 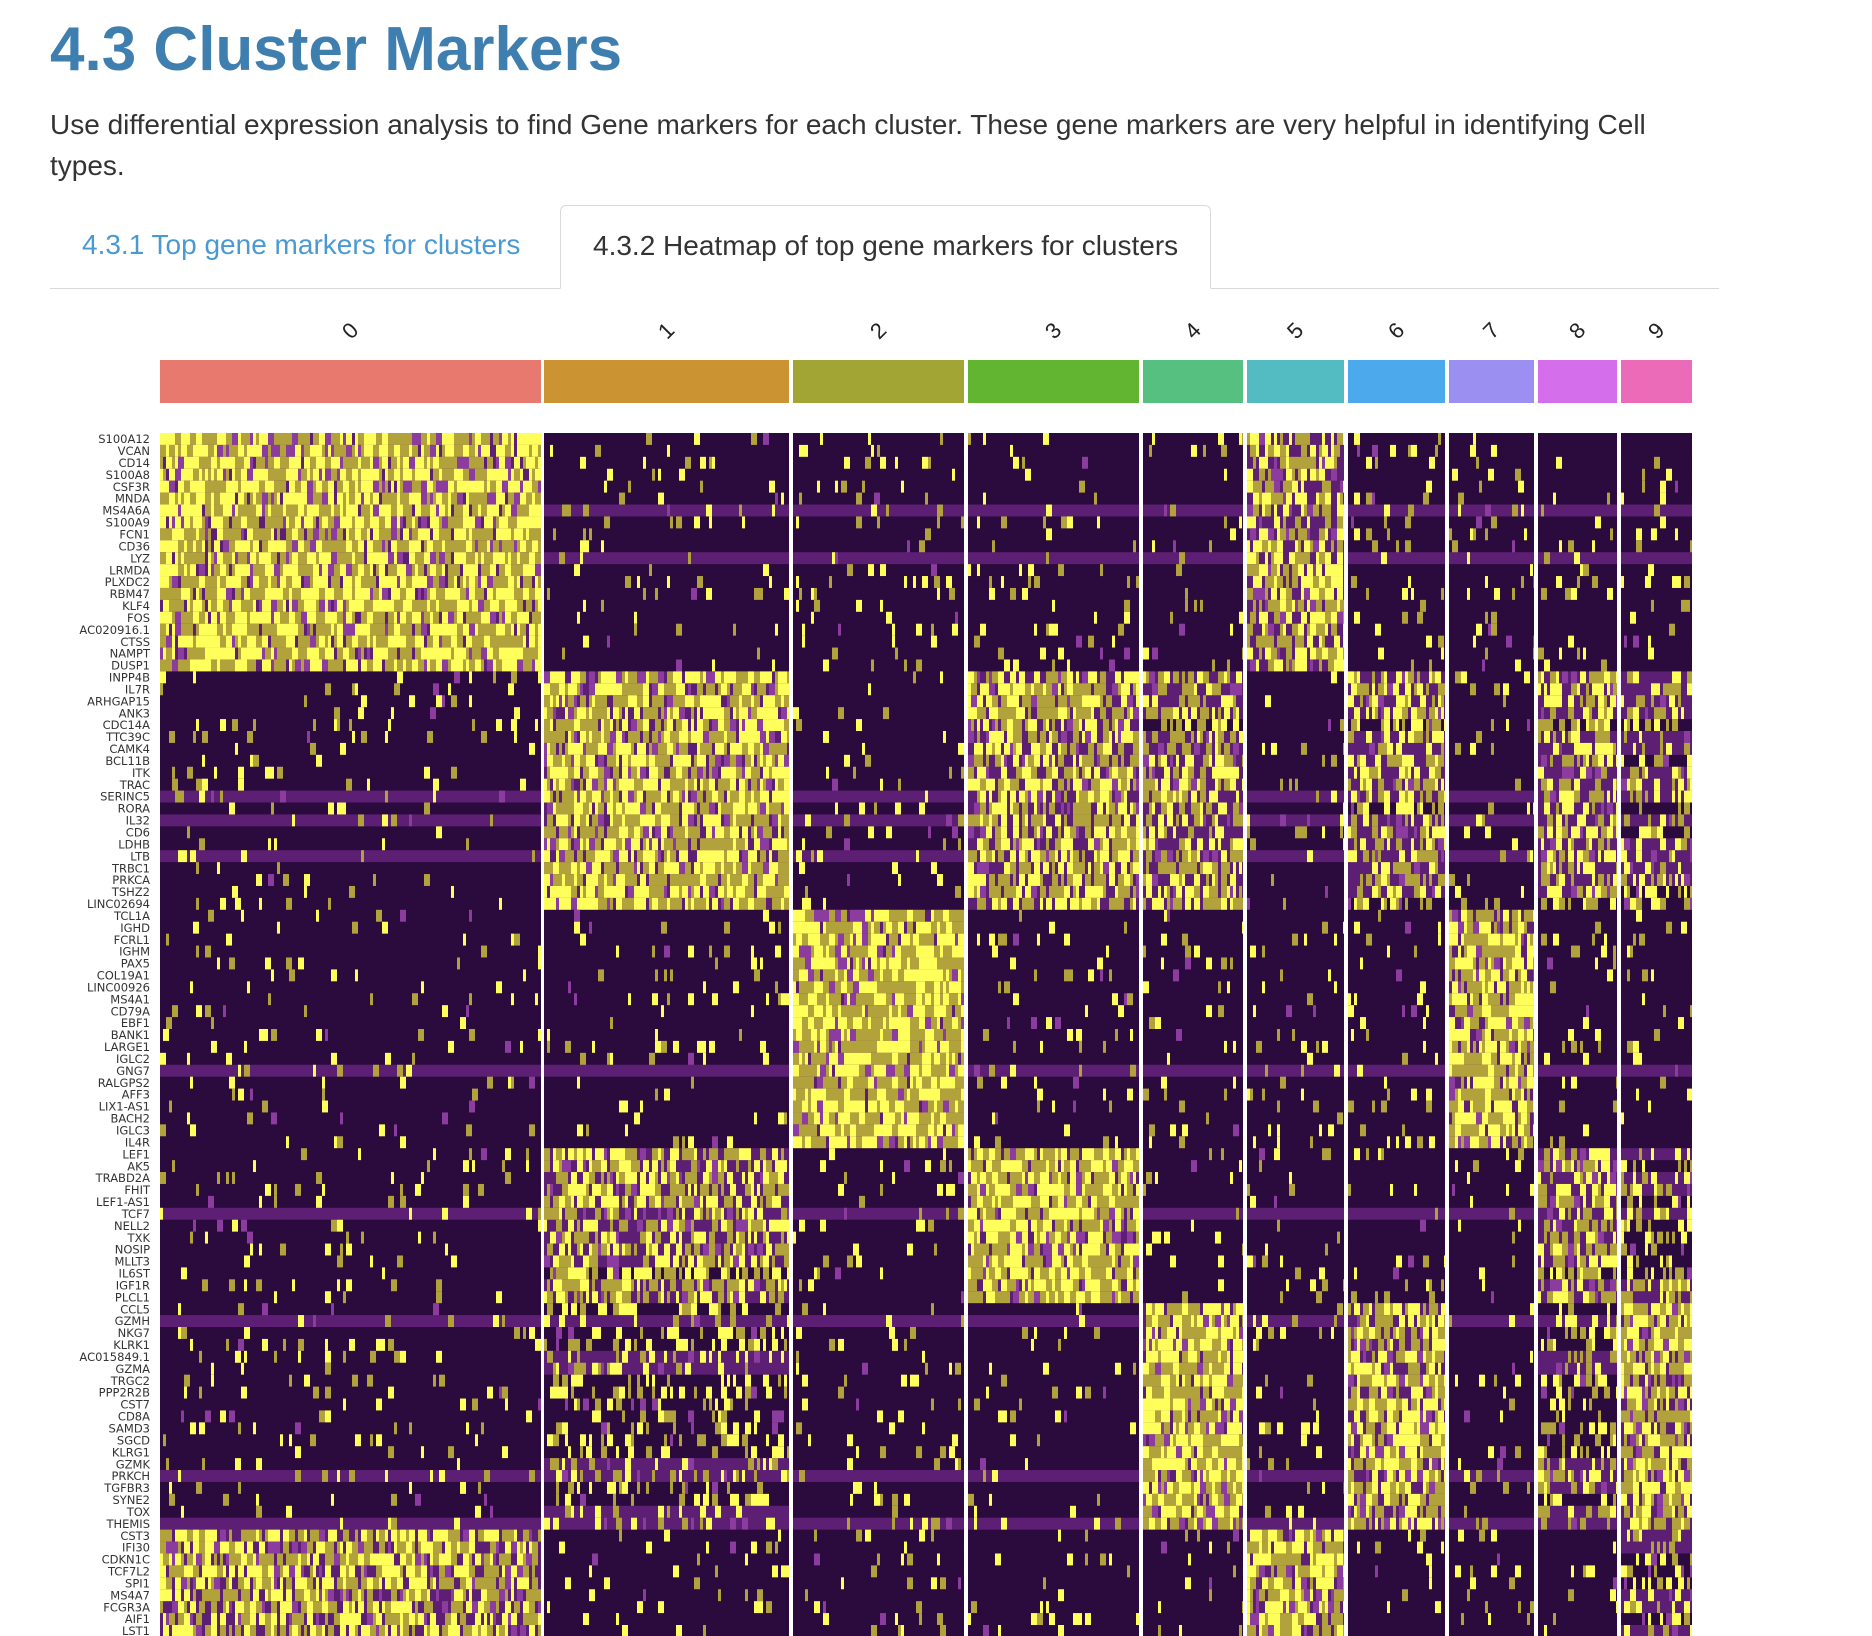 I want to click on tab-top-gene-markers: 4.3.1 Top gene markers for clusters, so click(x=301, y=244).